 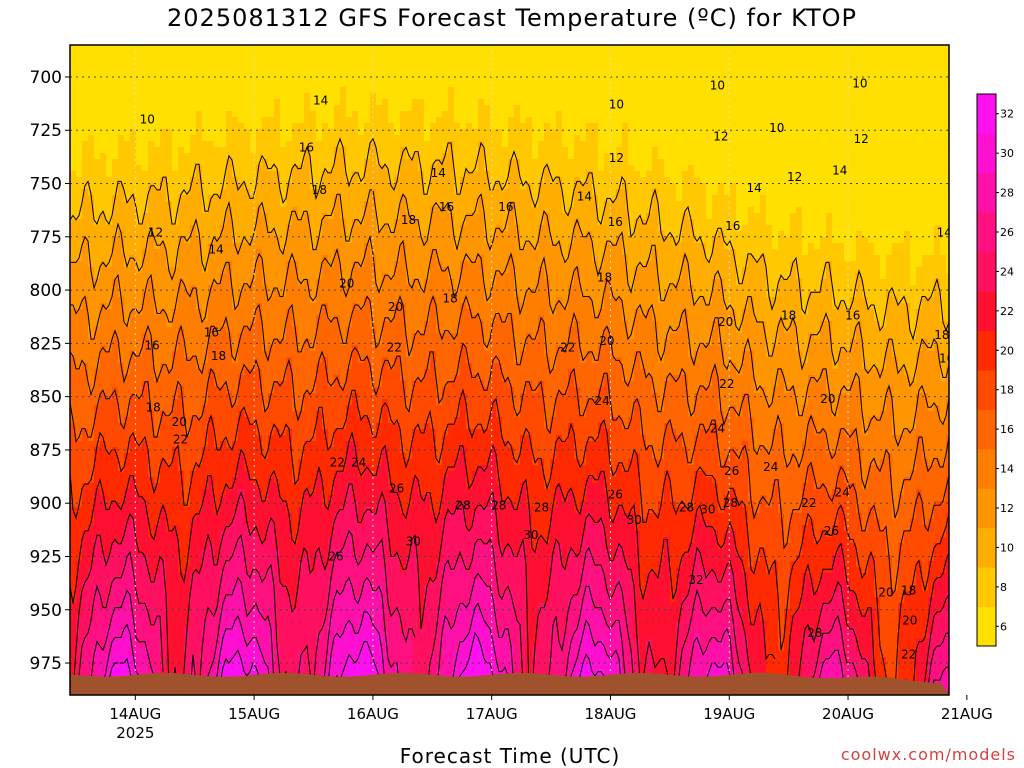 I want to click on terrain-surface, so click(x=509, y=683).